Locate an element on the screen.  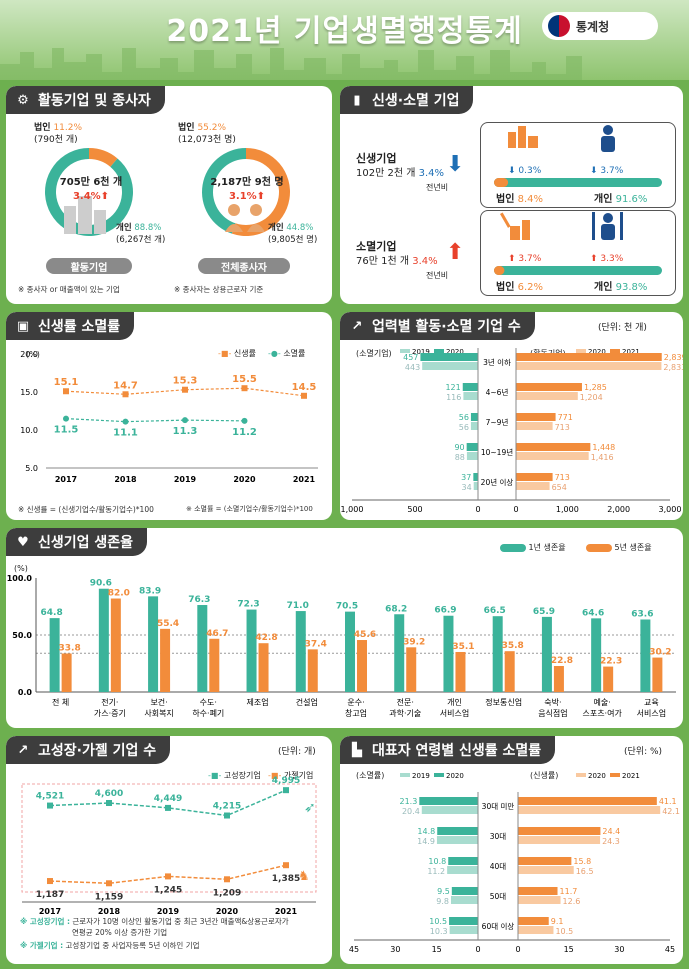
data-label: 63.6 is located at coordinates (642, 614).